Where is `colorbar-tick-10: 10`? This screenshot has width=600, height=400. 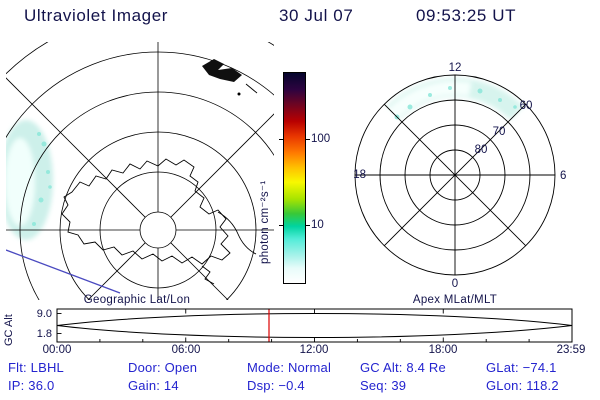 colorbar-tick-10: 10 is located at coordinates (317, 225).